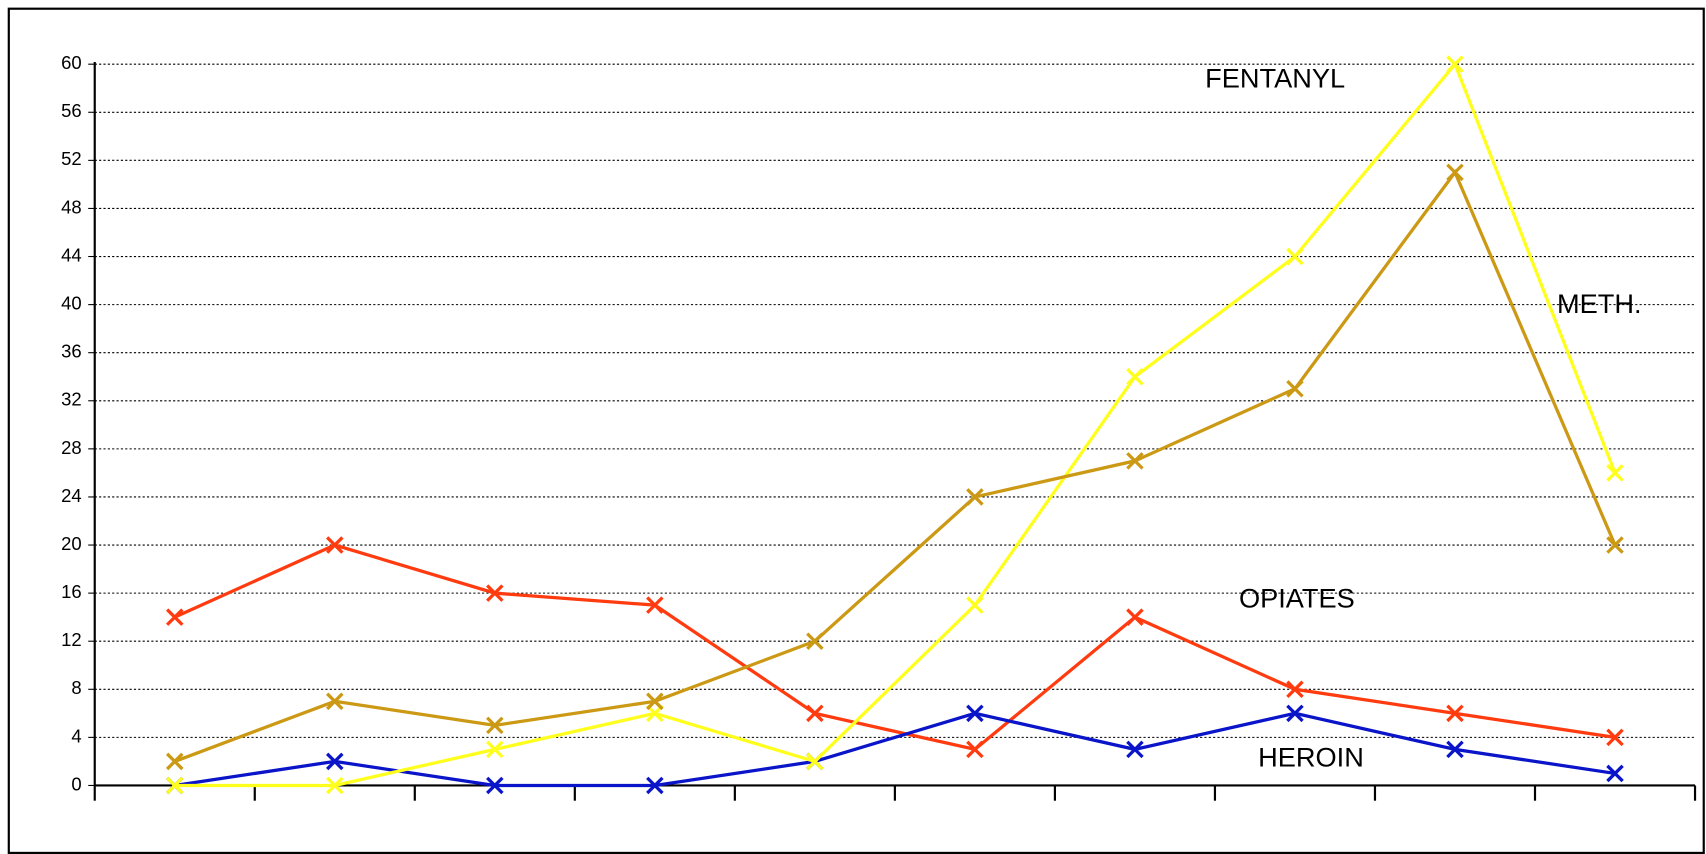  I want to click on y-tick-label: 40, so click(71, 303).